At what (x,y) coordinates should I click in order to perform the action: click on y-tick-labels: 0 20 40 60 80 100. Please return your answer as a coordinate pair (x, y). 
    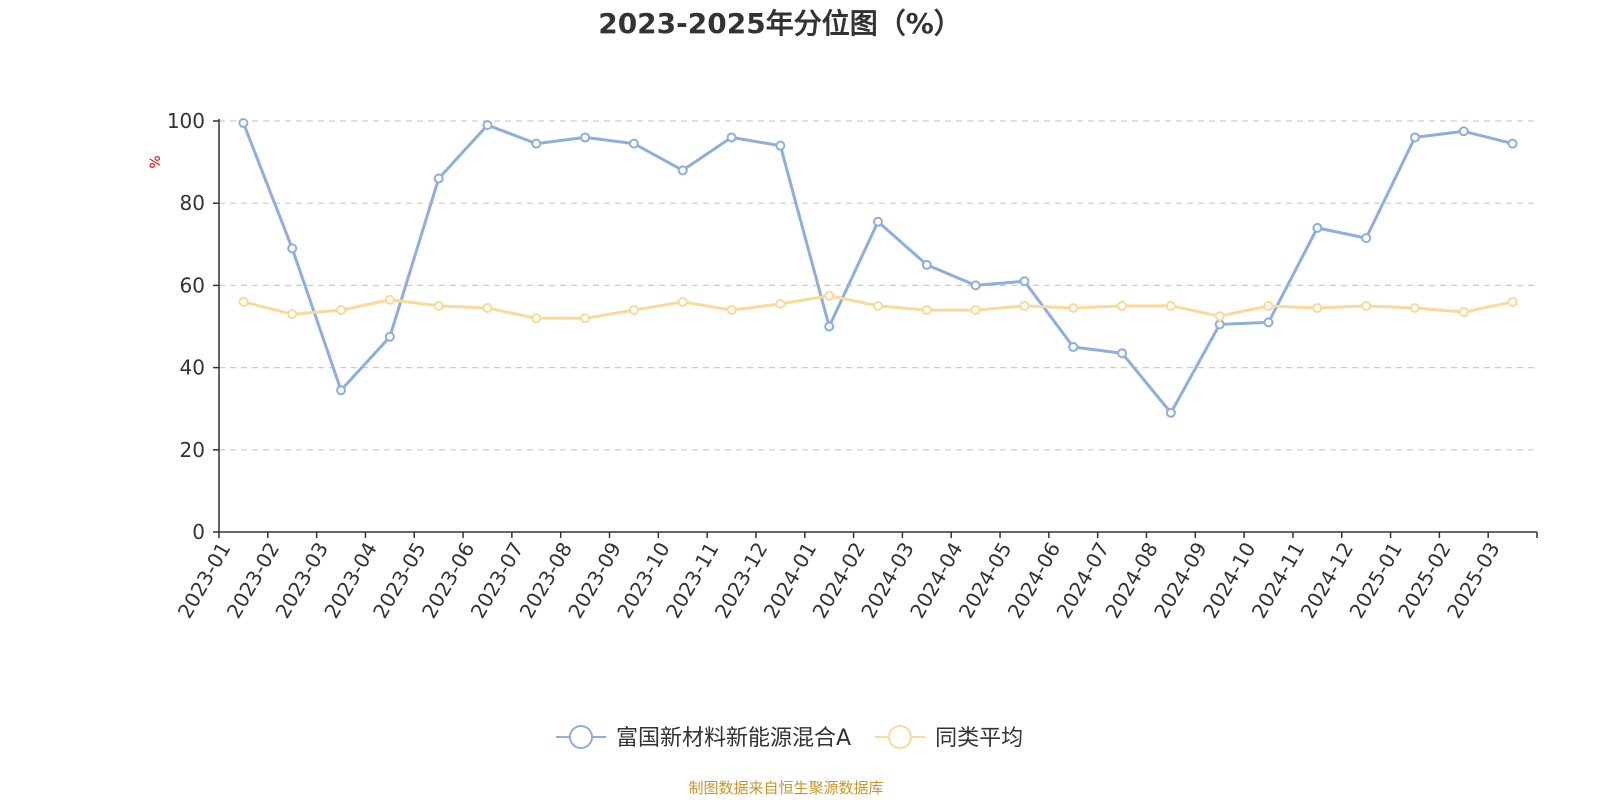
    Looking at the image, I should click on (186, 326).